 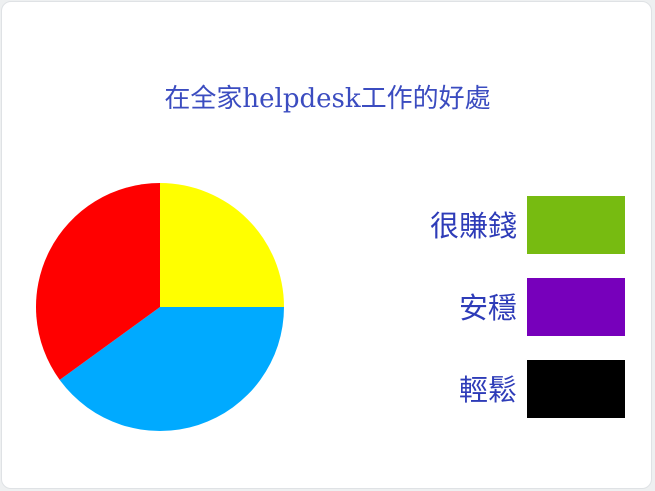 I want to click on legend-label-1: 安穩, so click(x=487, y=308).